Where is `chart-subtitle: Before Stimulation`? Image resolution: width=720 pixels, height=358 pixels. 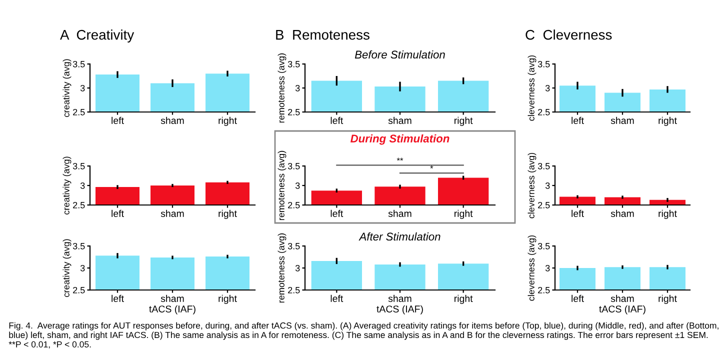
chart-subtitle: Before Stimulation is located at coordinates (399, 54).